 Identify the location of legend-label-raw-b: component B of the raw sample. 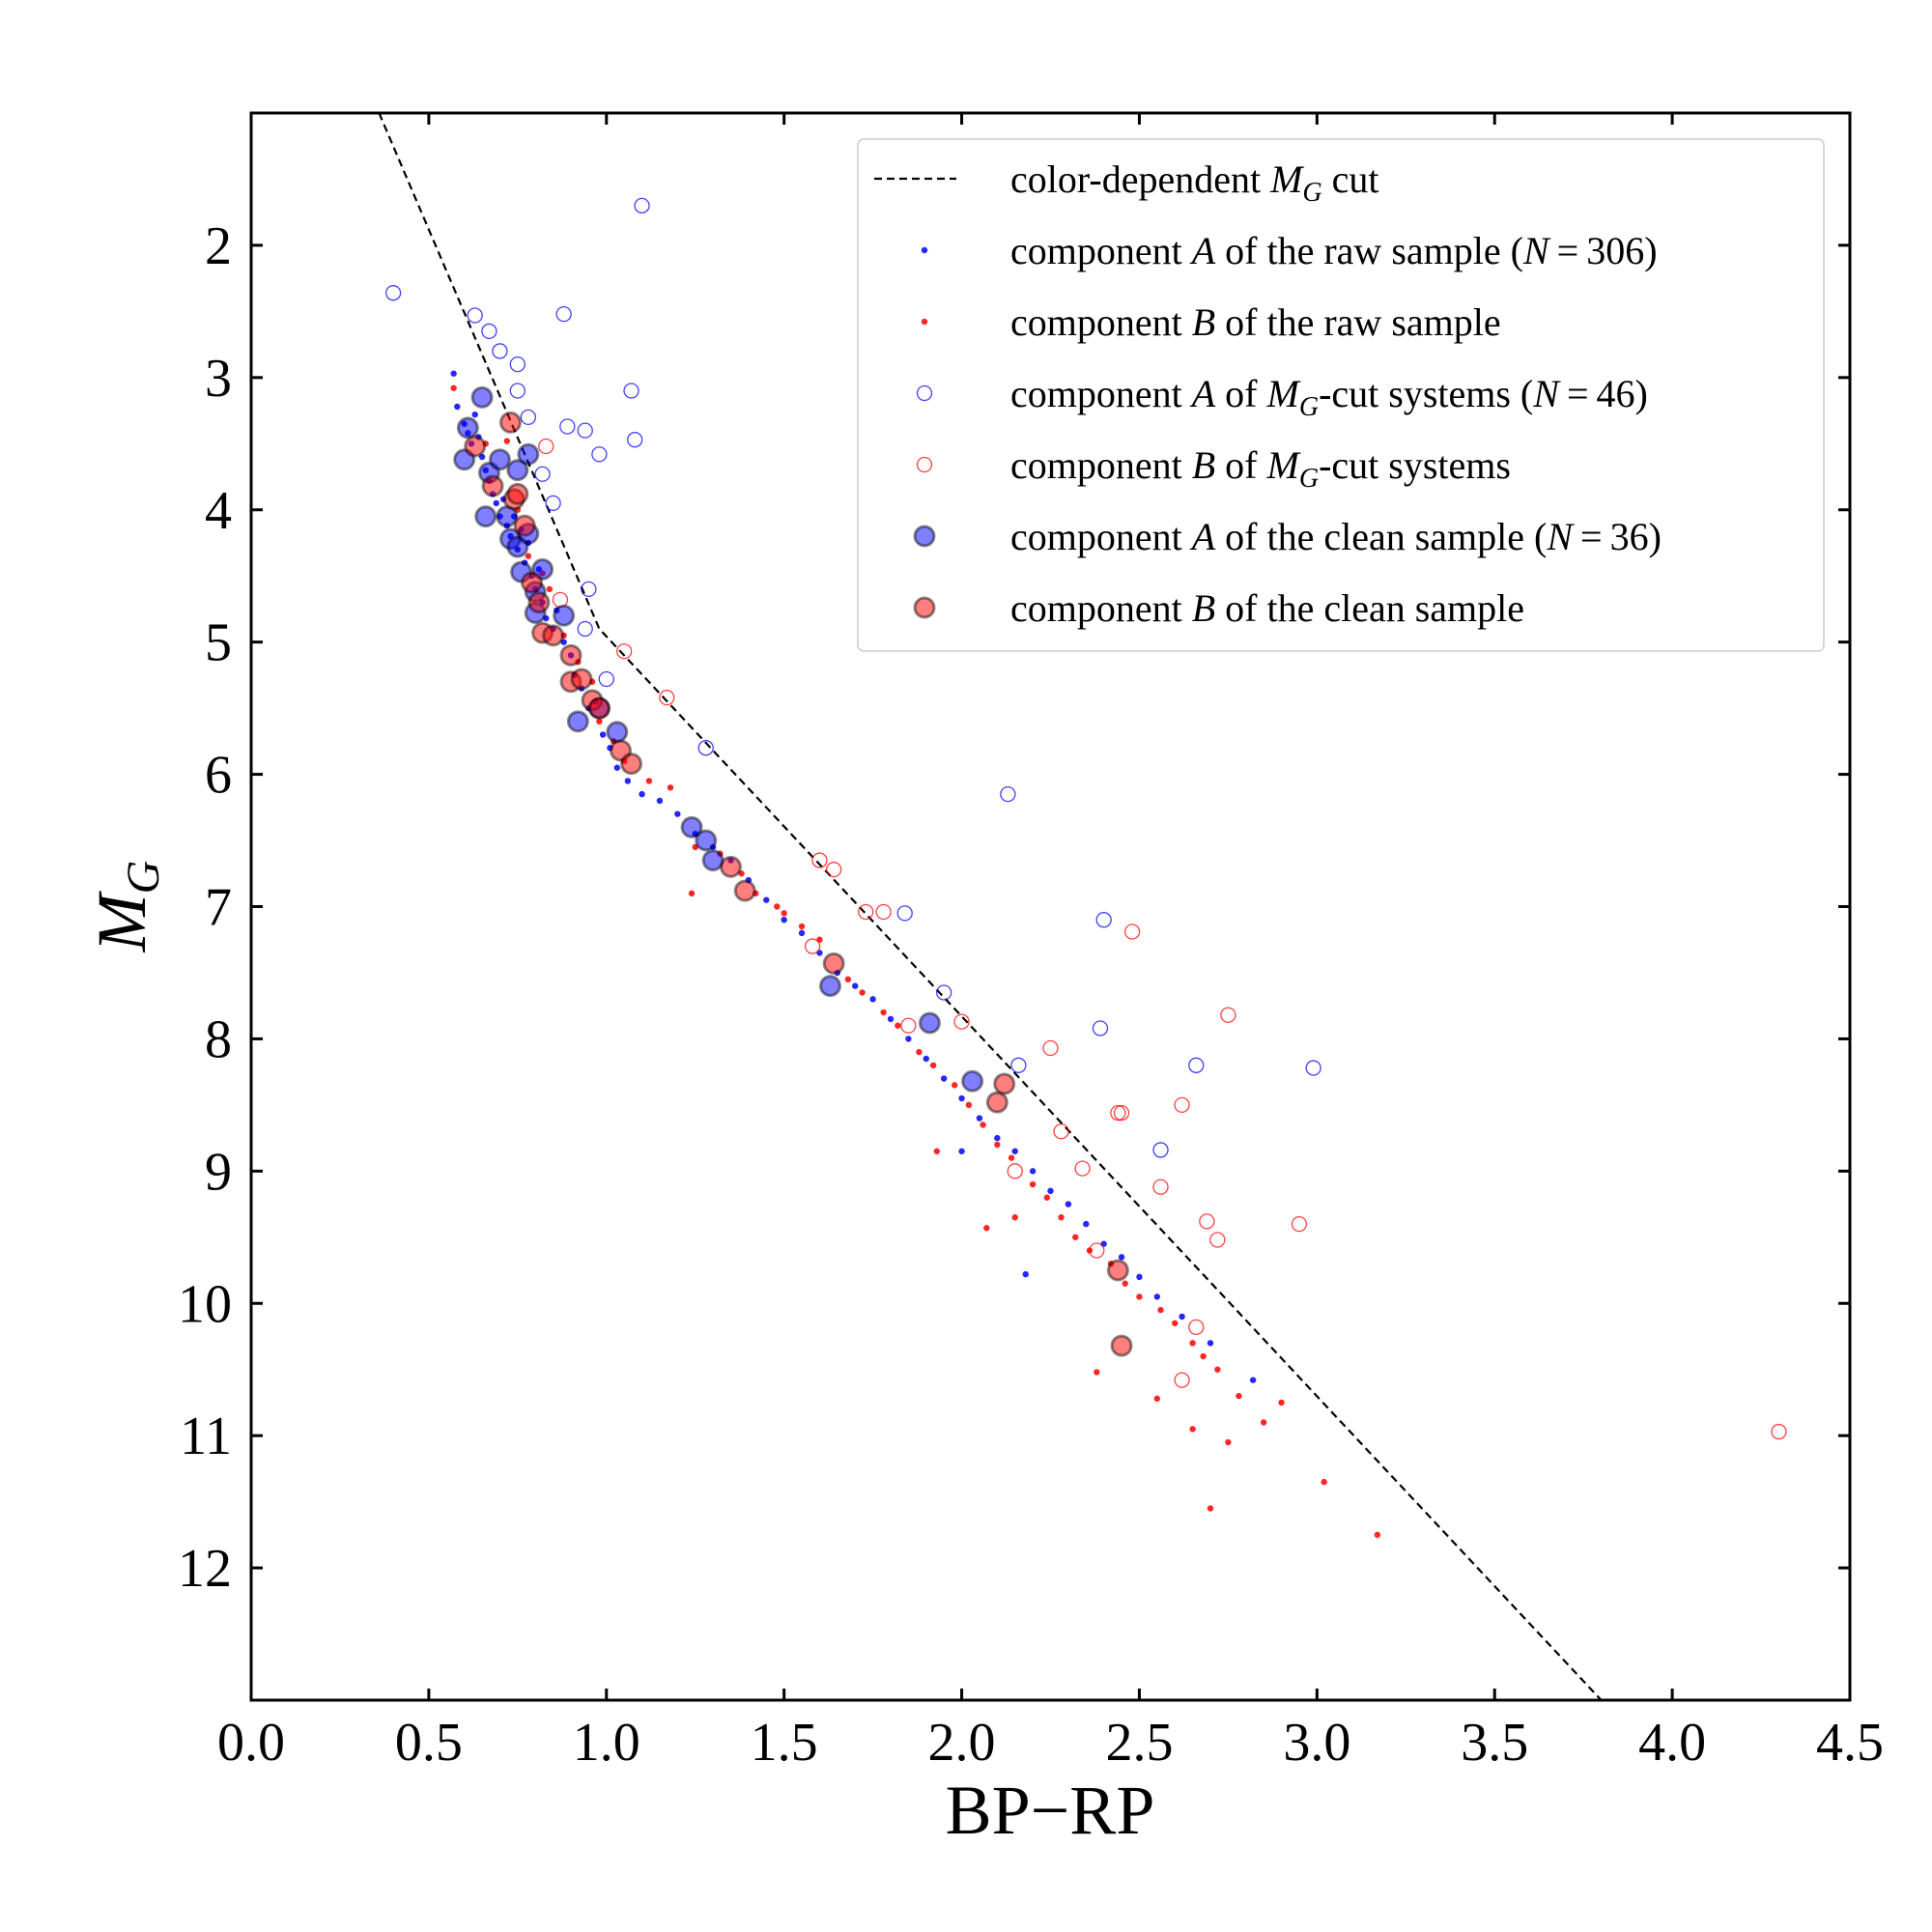
(1255, 322).